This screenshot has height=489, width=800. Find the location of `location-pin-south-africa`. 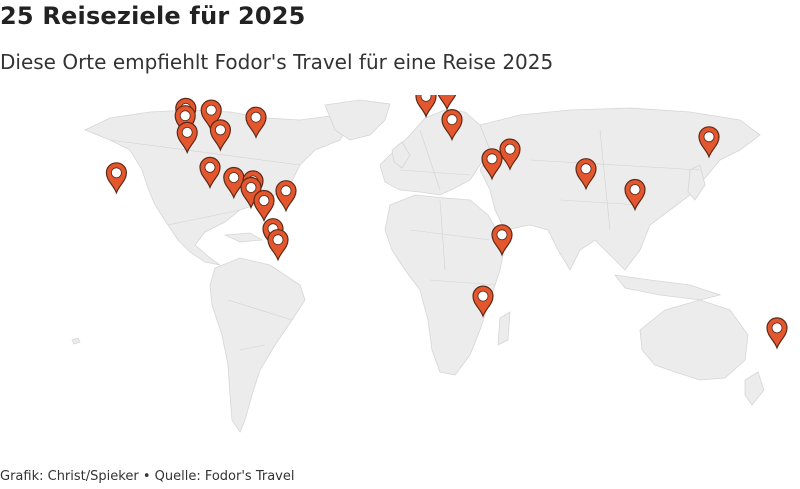

location-pin-south-africa is located at coordinates (483, 301).